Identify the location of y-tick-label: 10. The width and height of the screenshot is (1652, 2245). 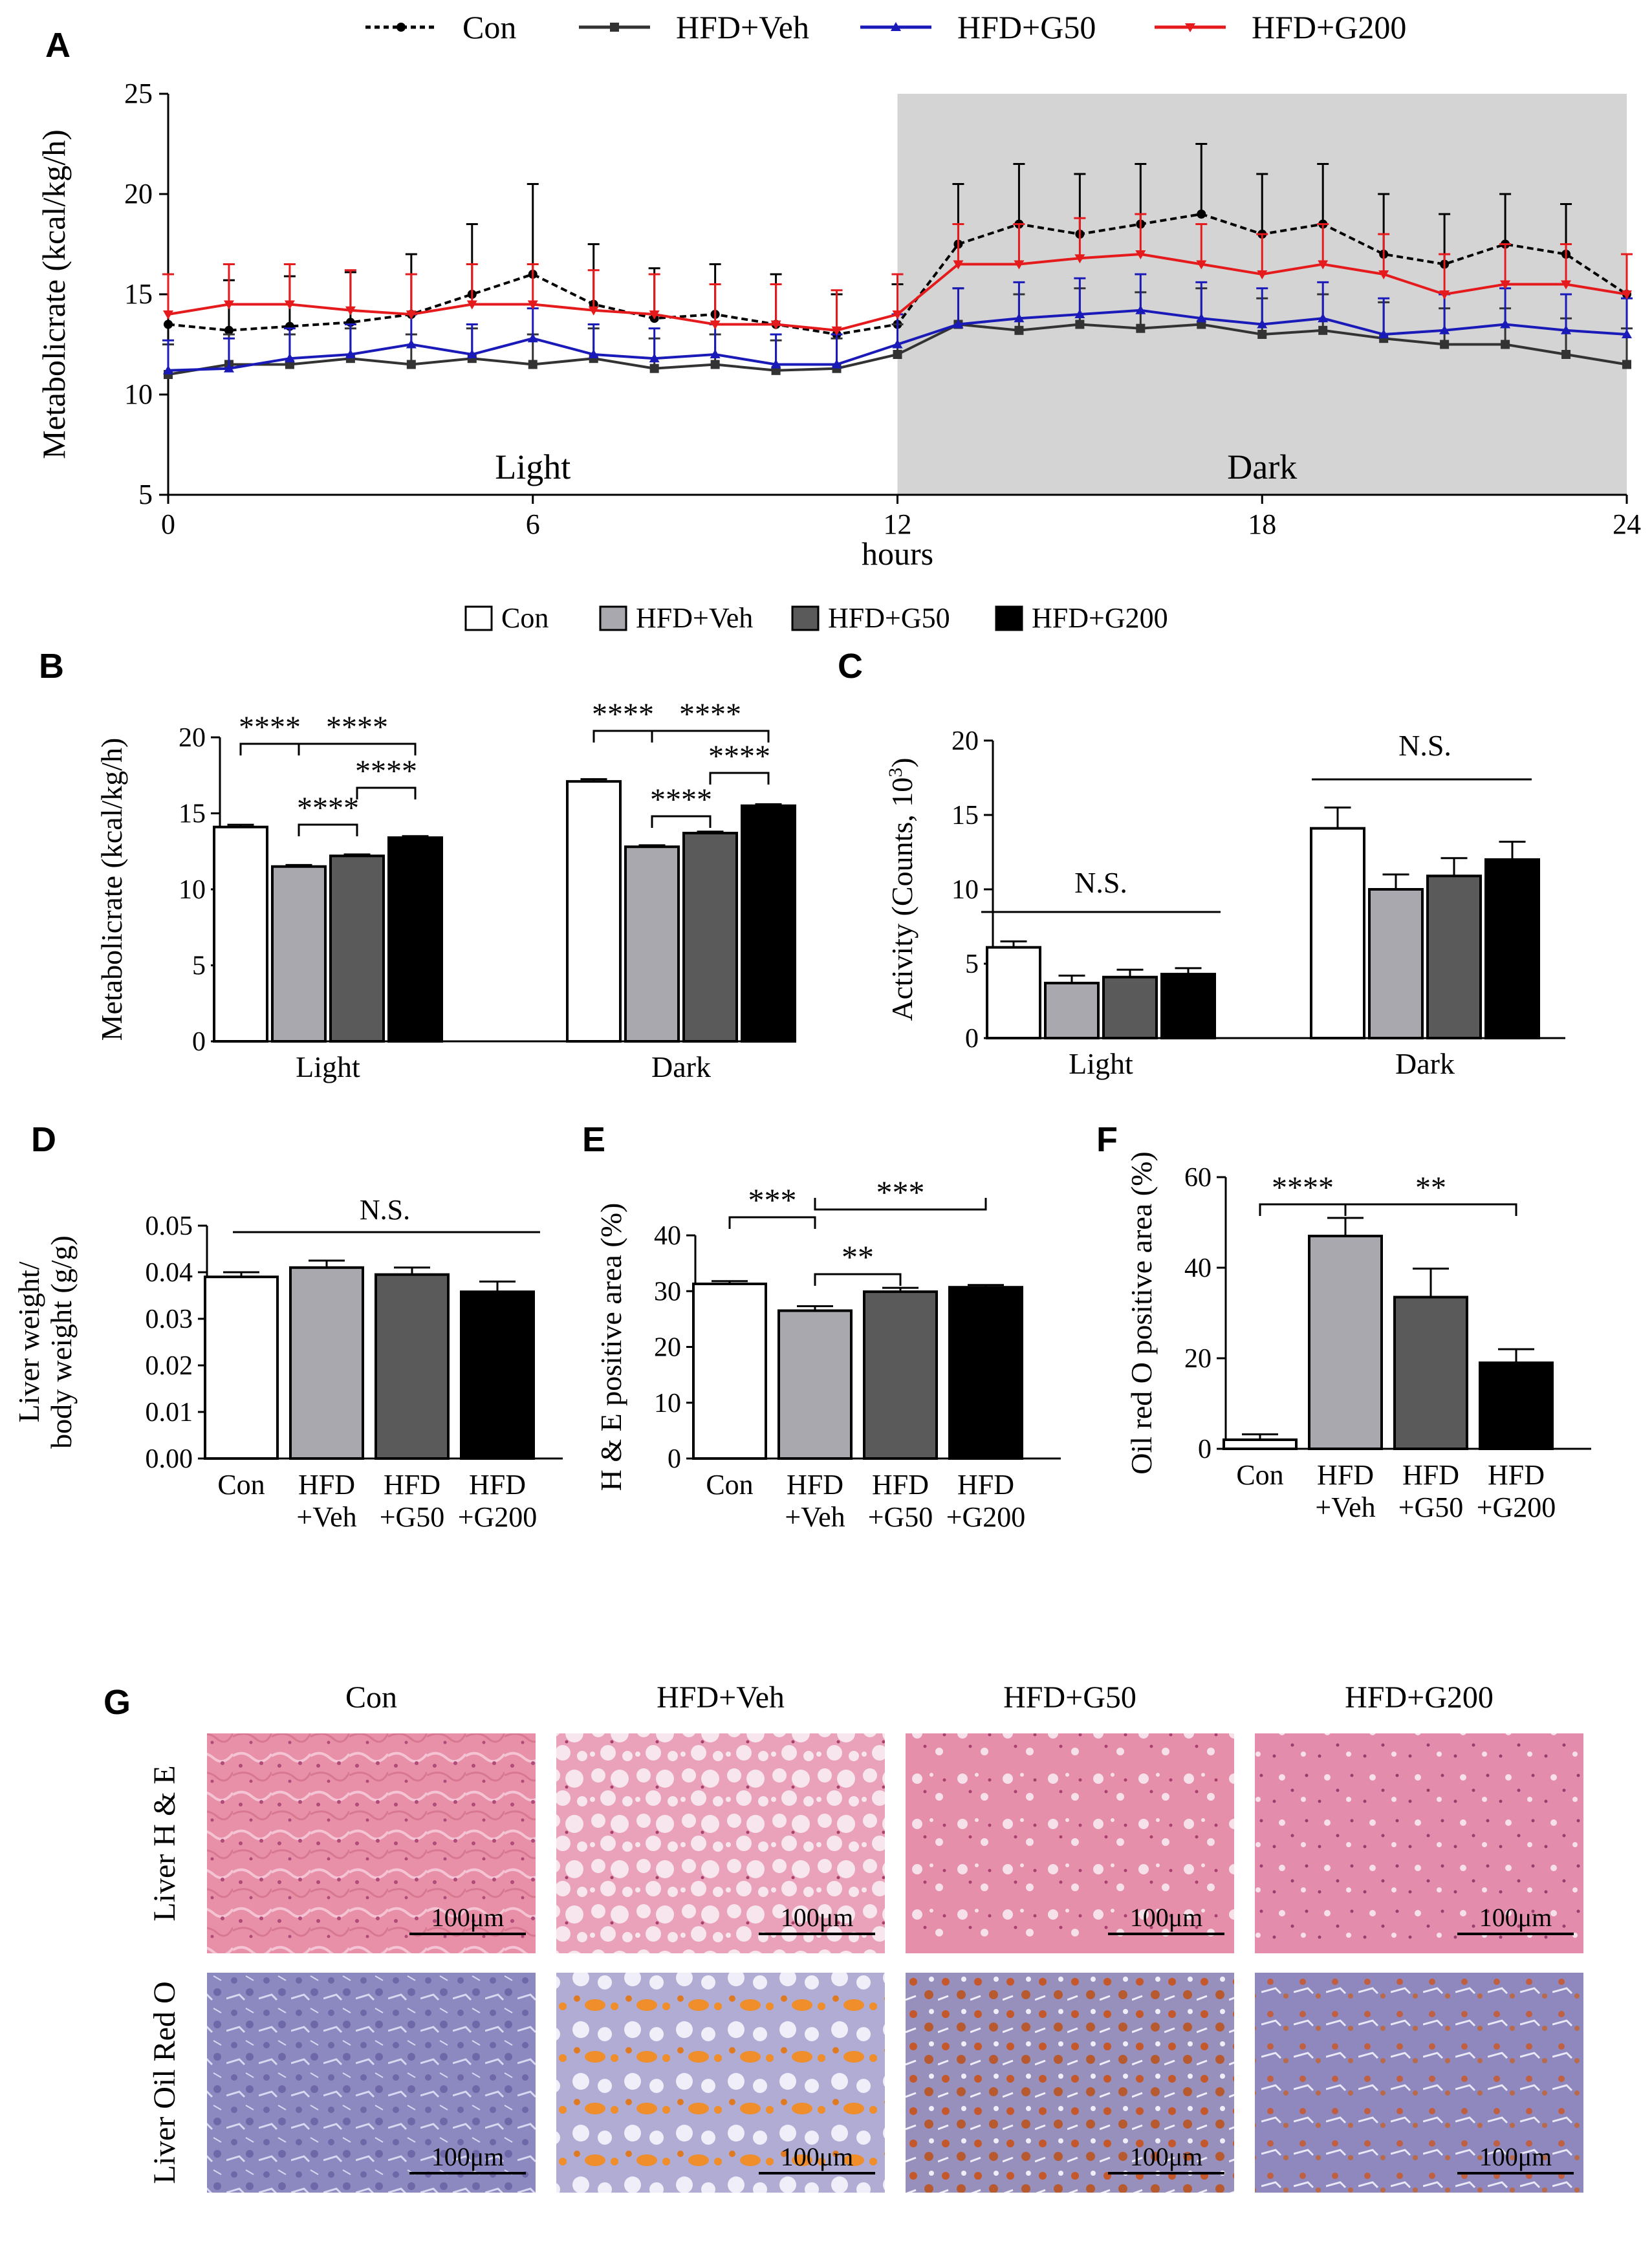
(138, 394).